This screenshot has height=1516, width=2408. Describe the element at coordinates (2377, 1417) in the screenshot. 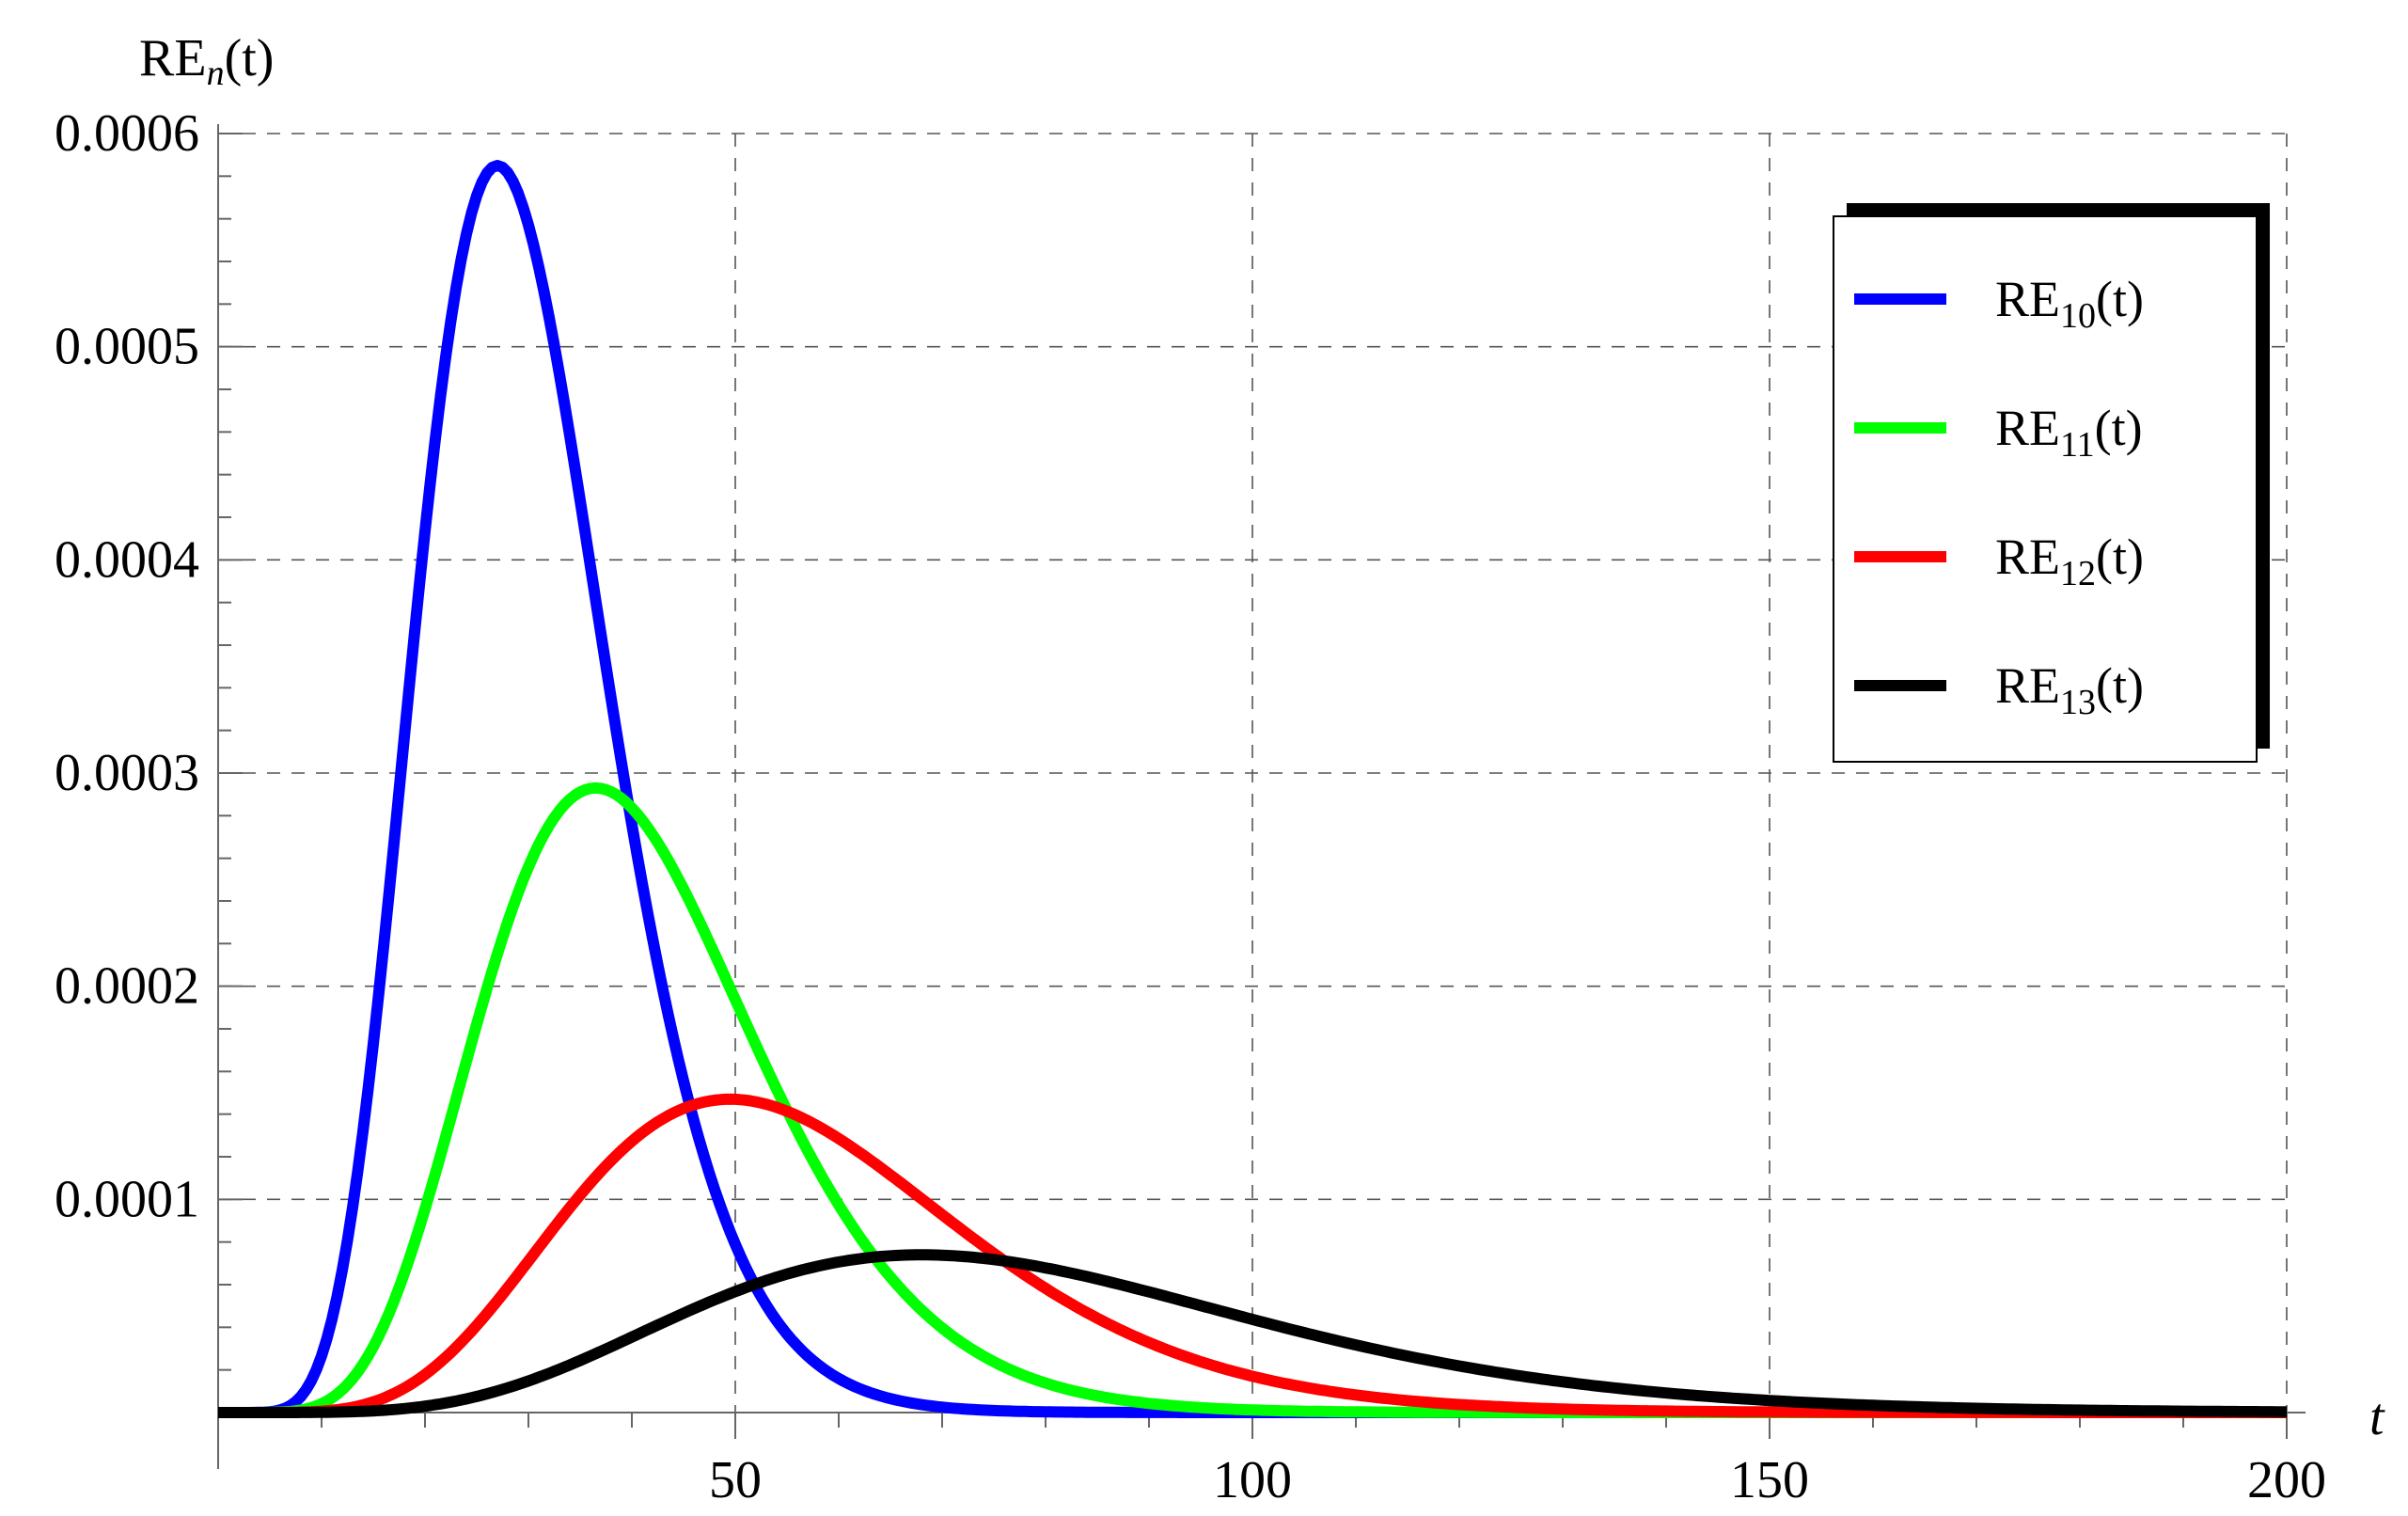

I see `x-axis-label: t` at that location.